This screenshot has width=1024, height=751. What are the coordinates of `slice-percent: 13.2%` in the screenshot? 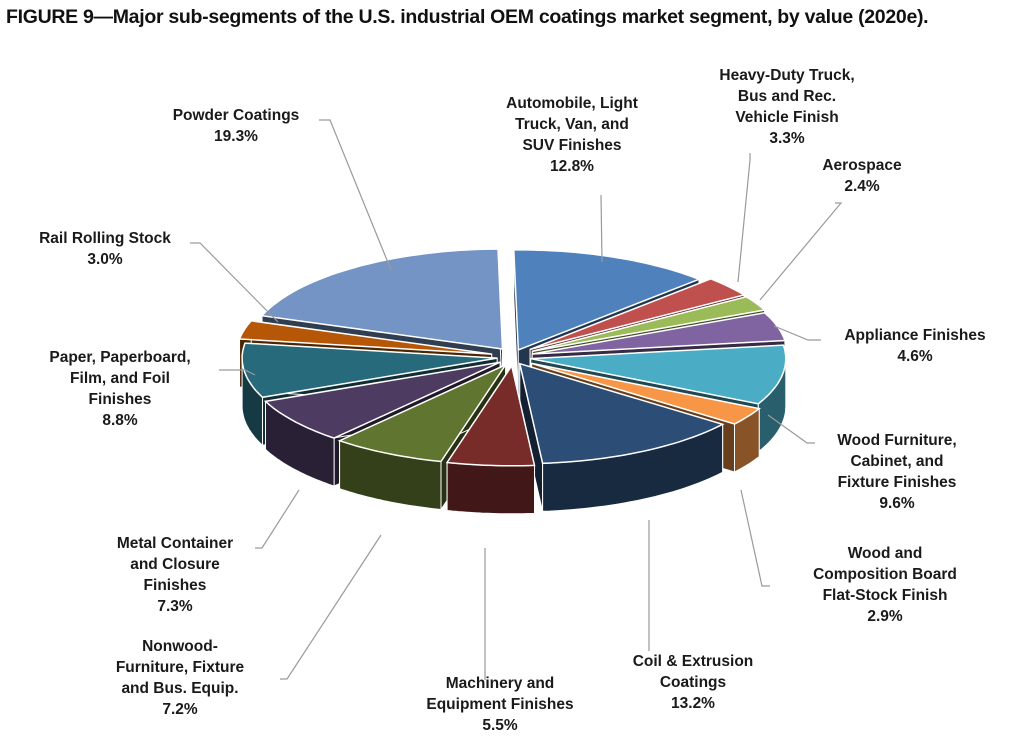 It's located at (693, 703).